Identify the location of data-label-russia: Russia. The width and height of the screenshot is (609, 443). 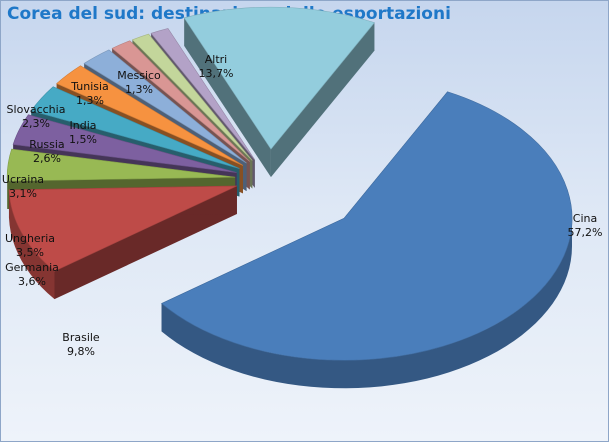
(46, 144).